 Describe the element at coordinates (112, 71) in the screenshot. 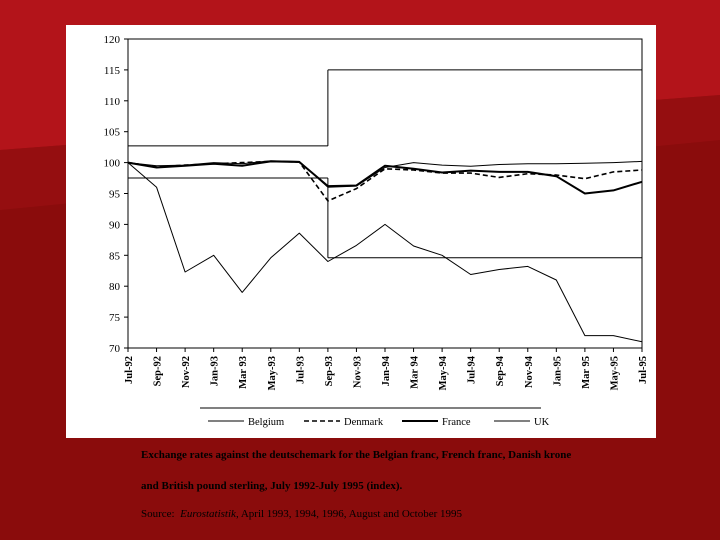

I see `y-tick-label-115: 115` at that location.